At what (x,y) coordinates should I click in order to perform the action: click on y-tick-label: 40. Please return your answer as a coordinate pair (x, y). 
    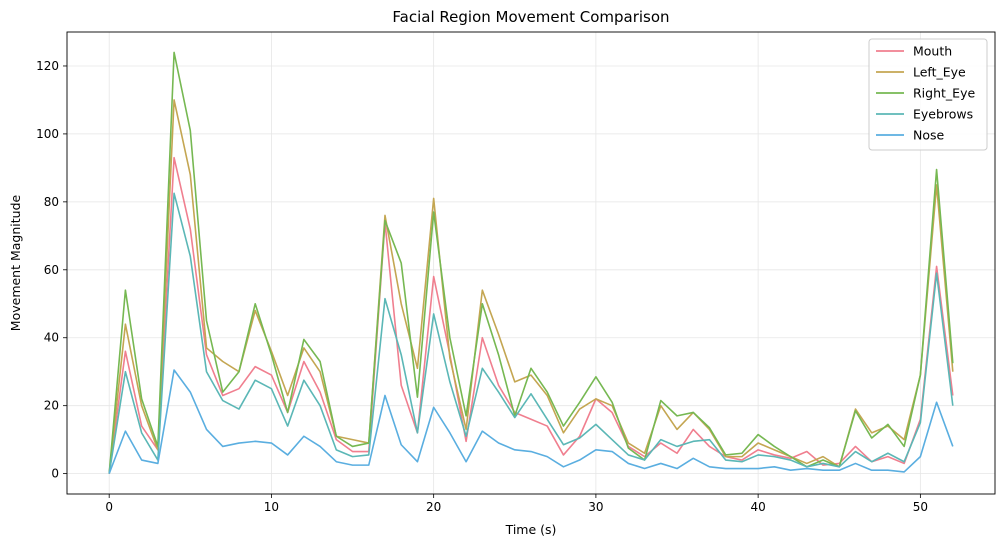
    Looking at the image, I should click on (51, 338).